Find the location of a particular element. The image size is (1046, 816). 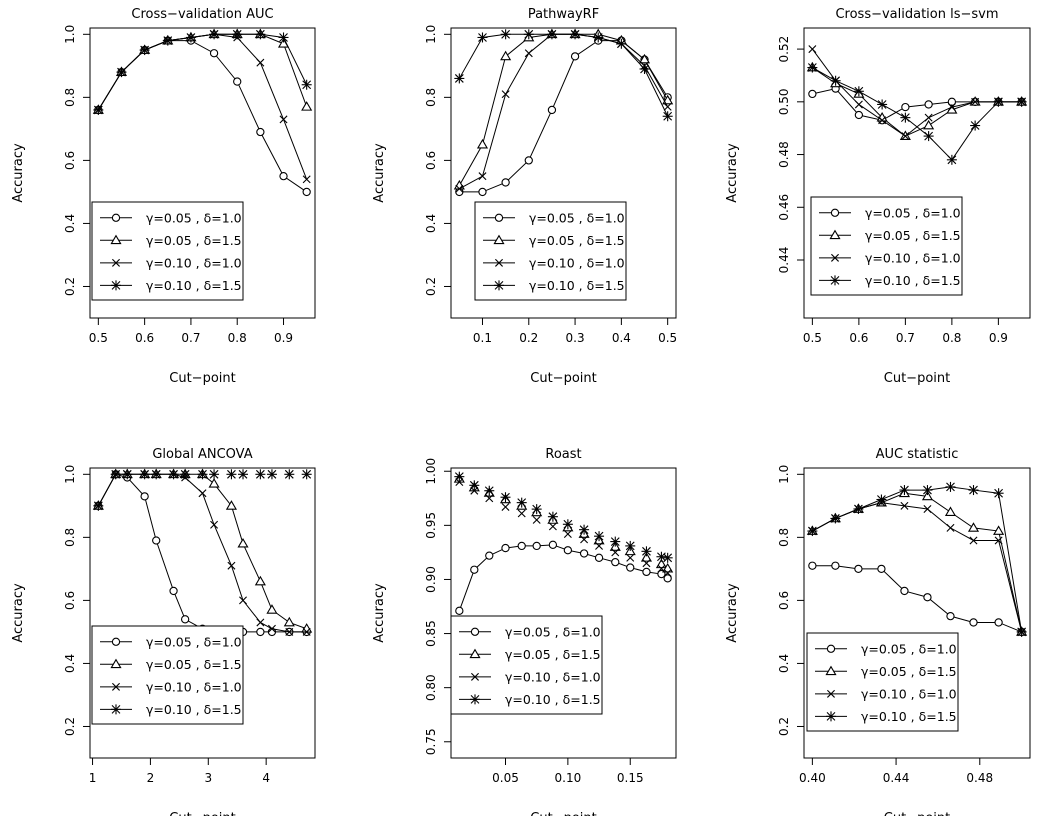

y-tick-label: 0.6 is located at coordinates (784, 600).